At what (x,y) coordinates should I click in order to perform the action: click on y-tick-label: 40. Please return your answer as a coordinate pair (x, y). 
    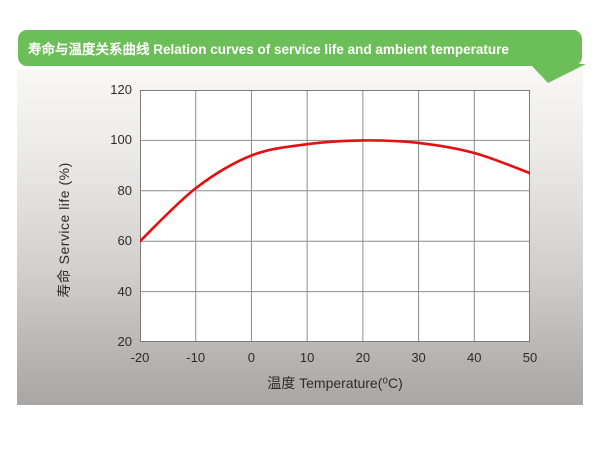
    Looking at the image, I should click on (124, 291).